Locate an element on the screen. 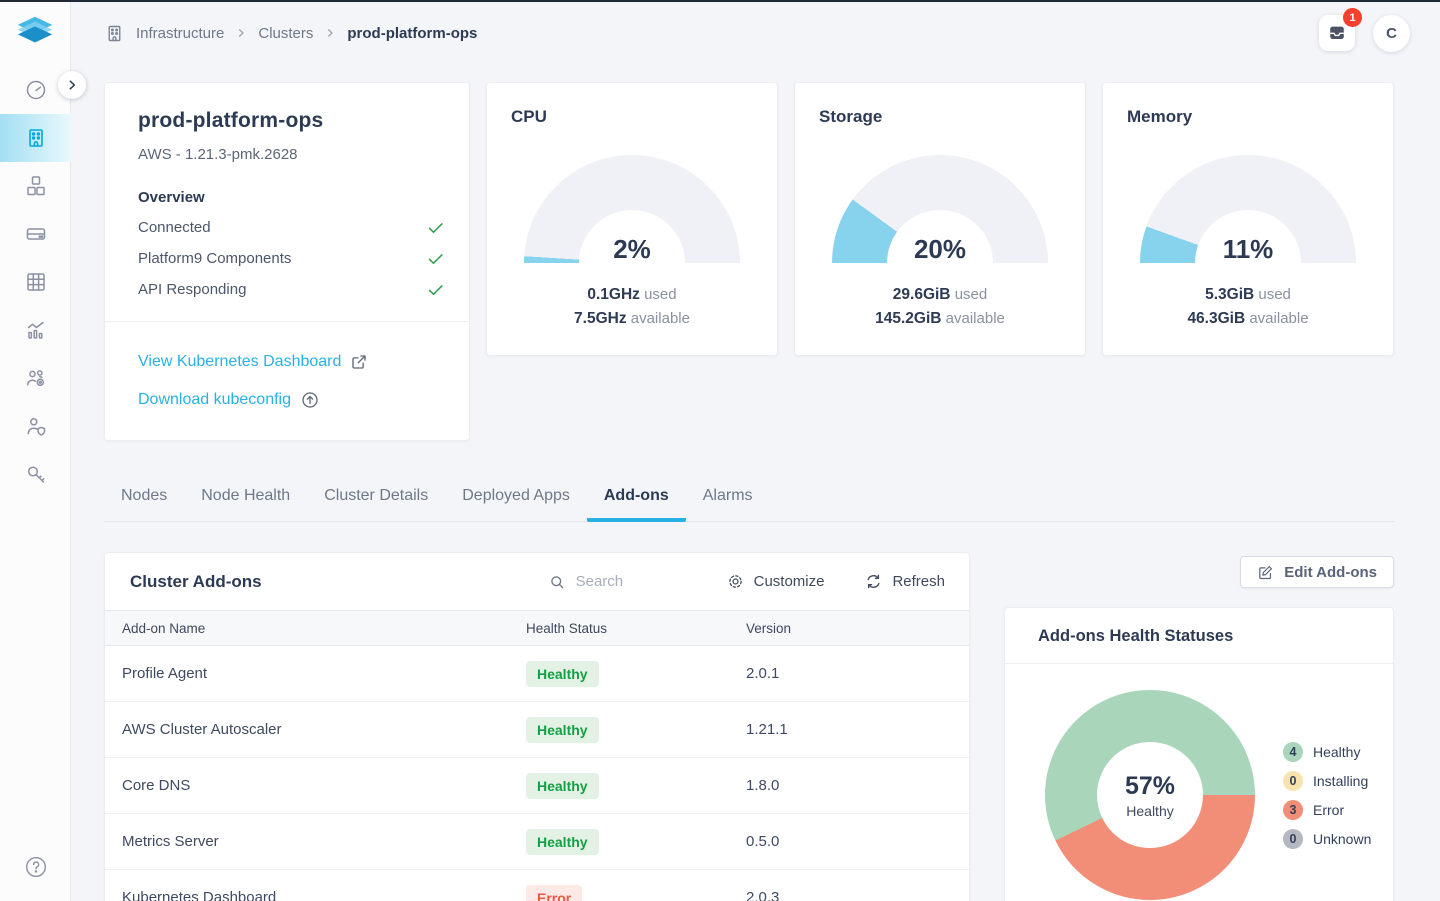  table-row: Core DNS Healthy 1.8.0 is located at coordinates (537, 786).